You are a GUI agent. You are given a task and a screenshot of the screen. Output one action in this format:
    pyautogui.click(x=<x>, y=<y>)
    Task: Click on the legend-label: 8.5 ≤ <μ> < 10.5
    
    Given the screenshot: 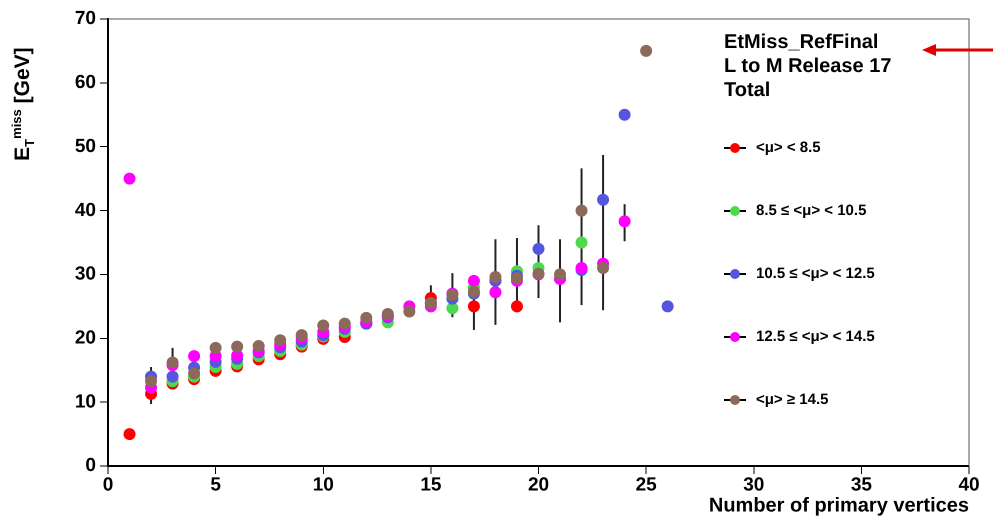 What is the action you would take?
    pyautogui.click(x=811, y=210)
    